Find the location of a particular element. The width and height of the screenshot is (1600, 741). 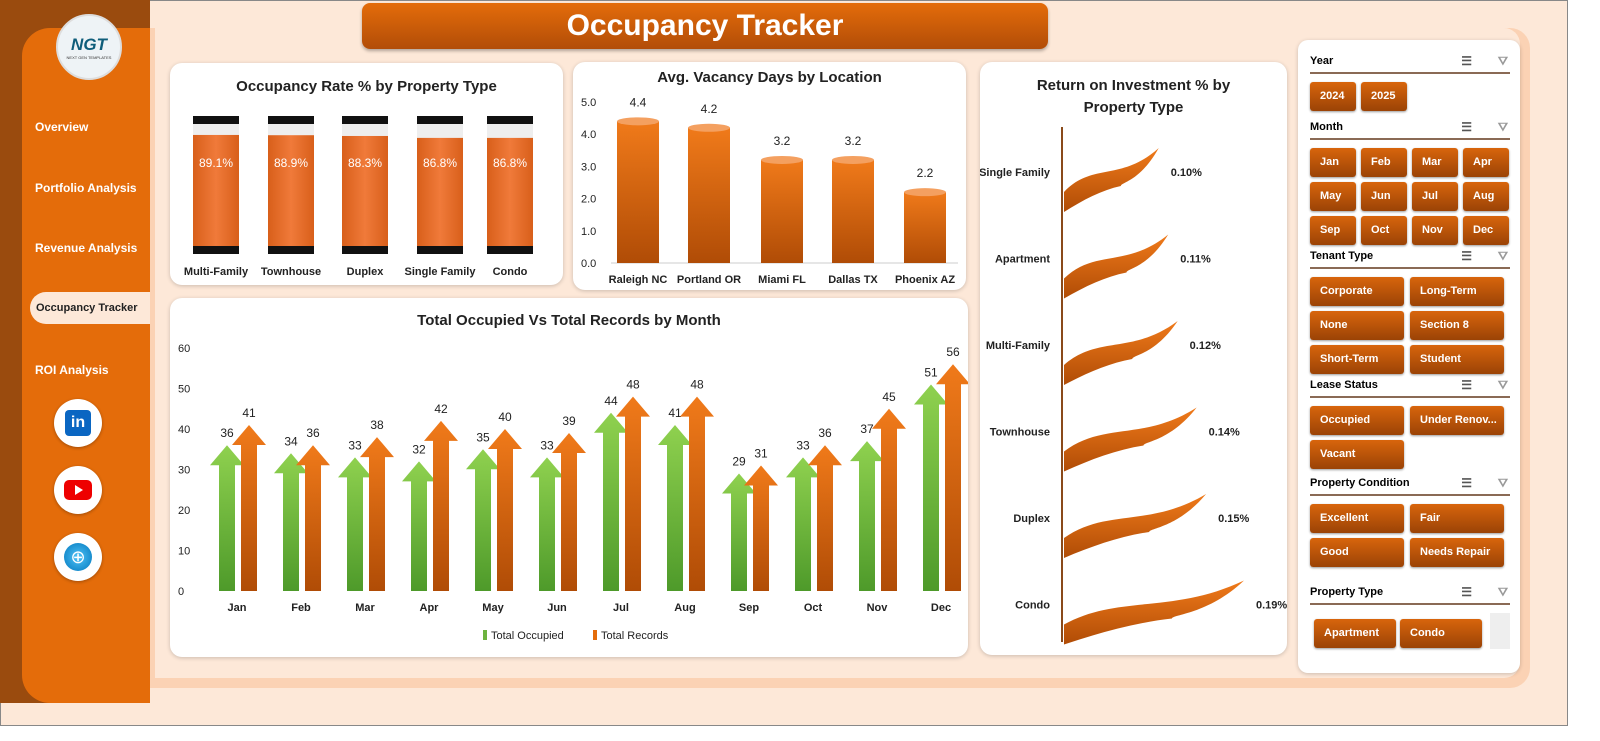

slicer-item-jul: Jul is located at coordinates (1435, 196).